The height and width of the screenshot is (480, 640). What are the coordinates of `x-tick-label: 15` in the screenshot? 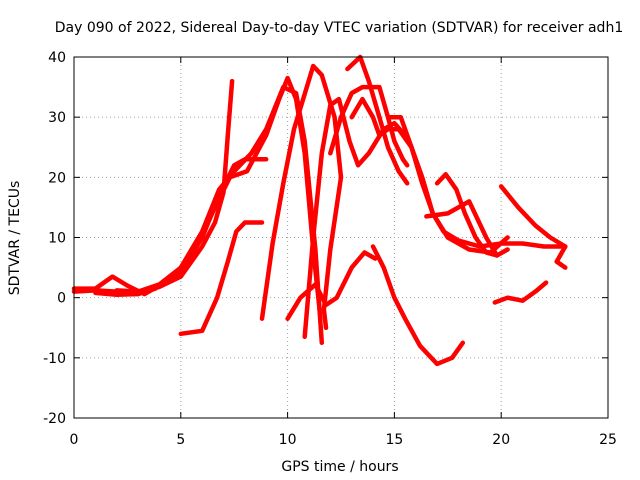 It's located at (394, 440).